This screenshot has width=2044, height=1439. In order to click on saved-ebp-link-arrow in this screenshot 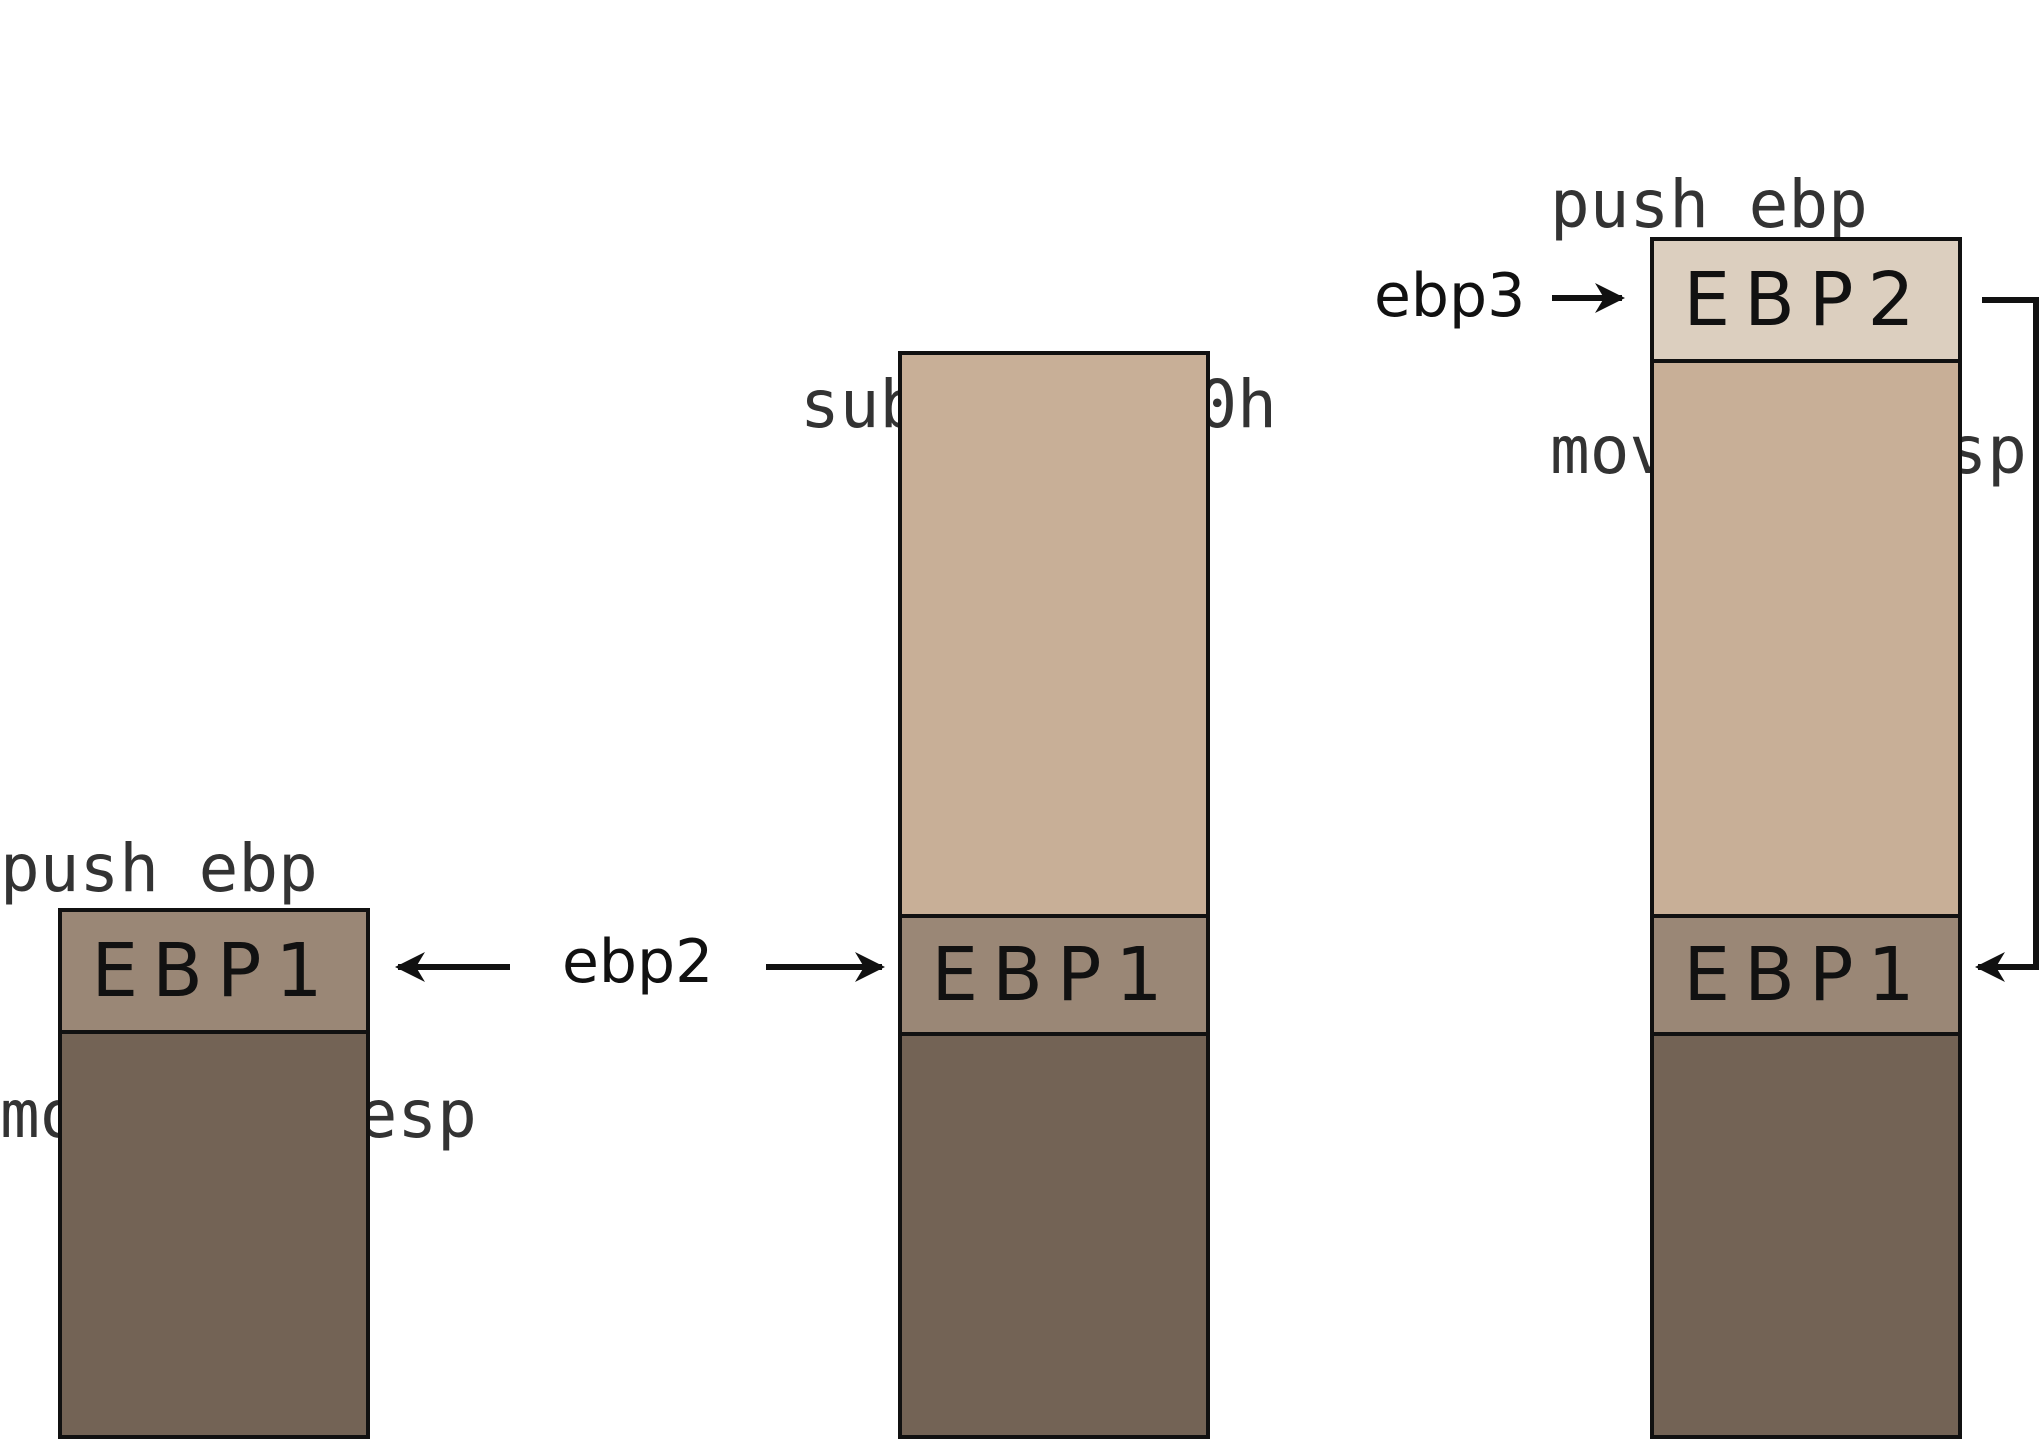, I will do `click(2007, 639)`.